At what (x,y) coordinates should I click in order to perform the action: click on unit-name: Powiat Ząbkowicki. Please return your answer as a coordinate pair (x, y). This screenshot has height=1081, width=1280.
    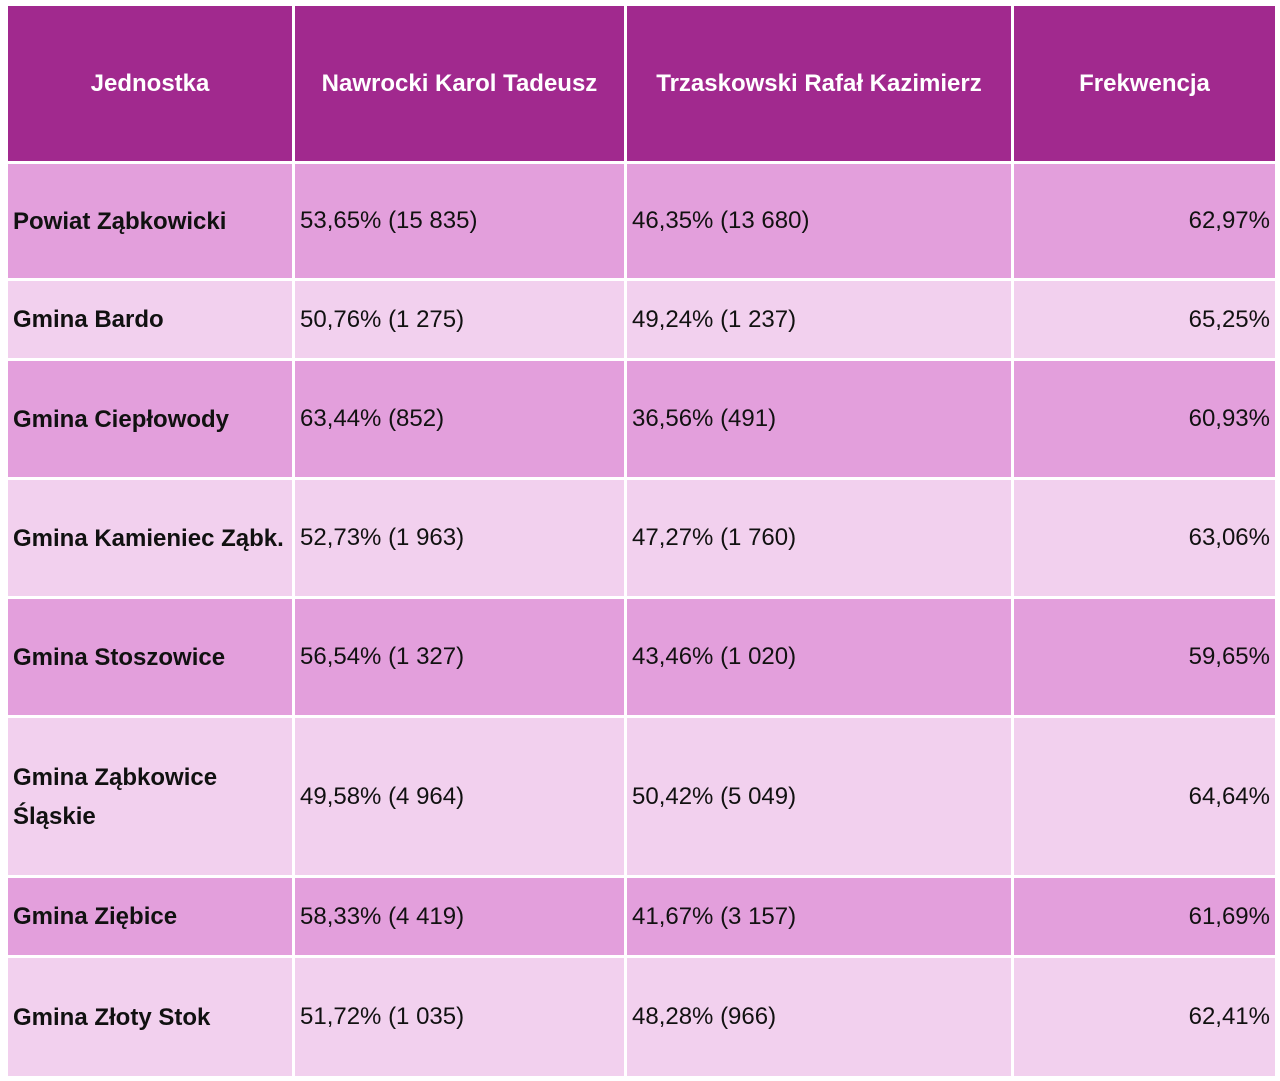
    Looking at the image, I should click on (150, 221).